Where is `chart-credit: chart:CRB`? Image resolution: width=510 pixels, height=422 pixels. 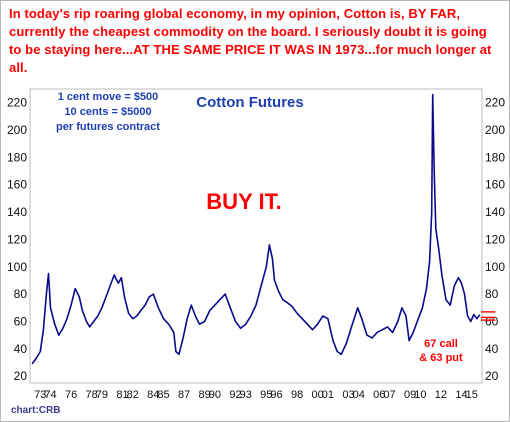
chart-credit: chart:CRB is located at coordinates (36, 410).